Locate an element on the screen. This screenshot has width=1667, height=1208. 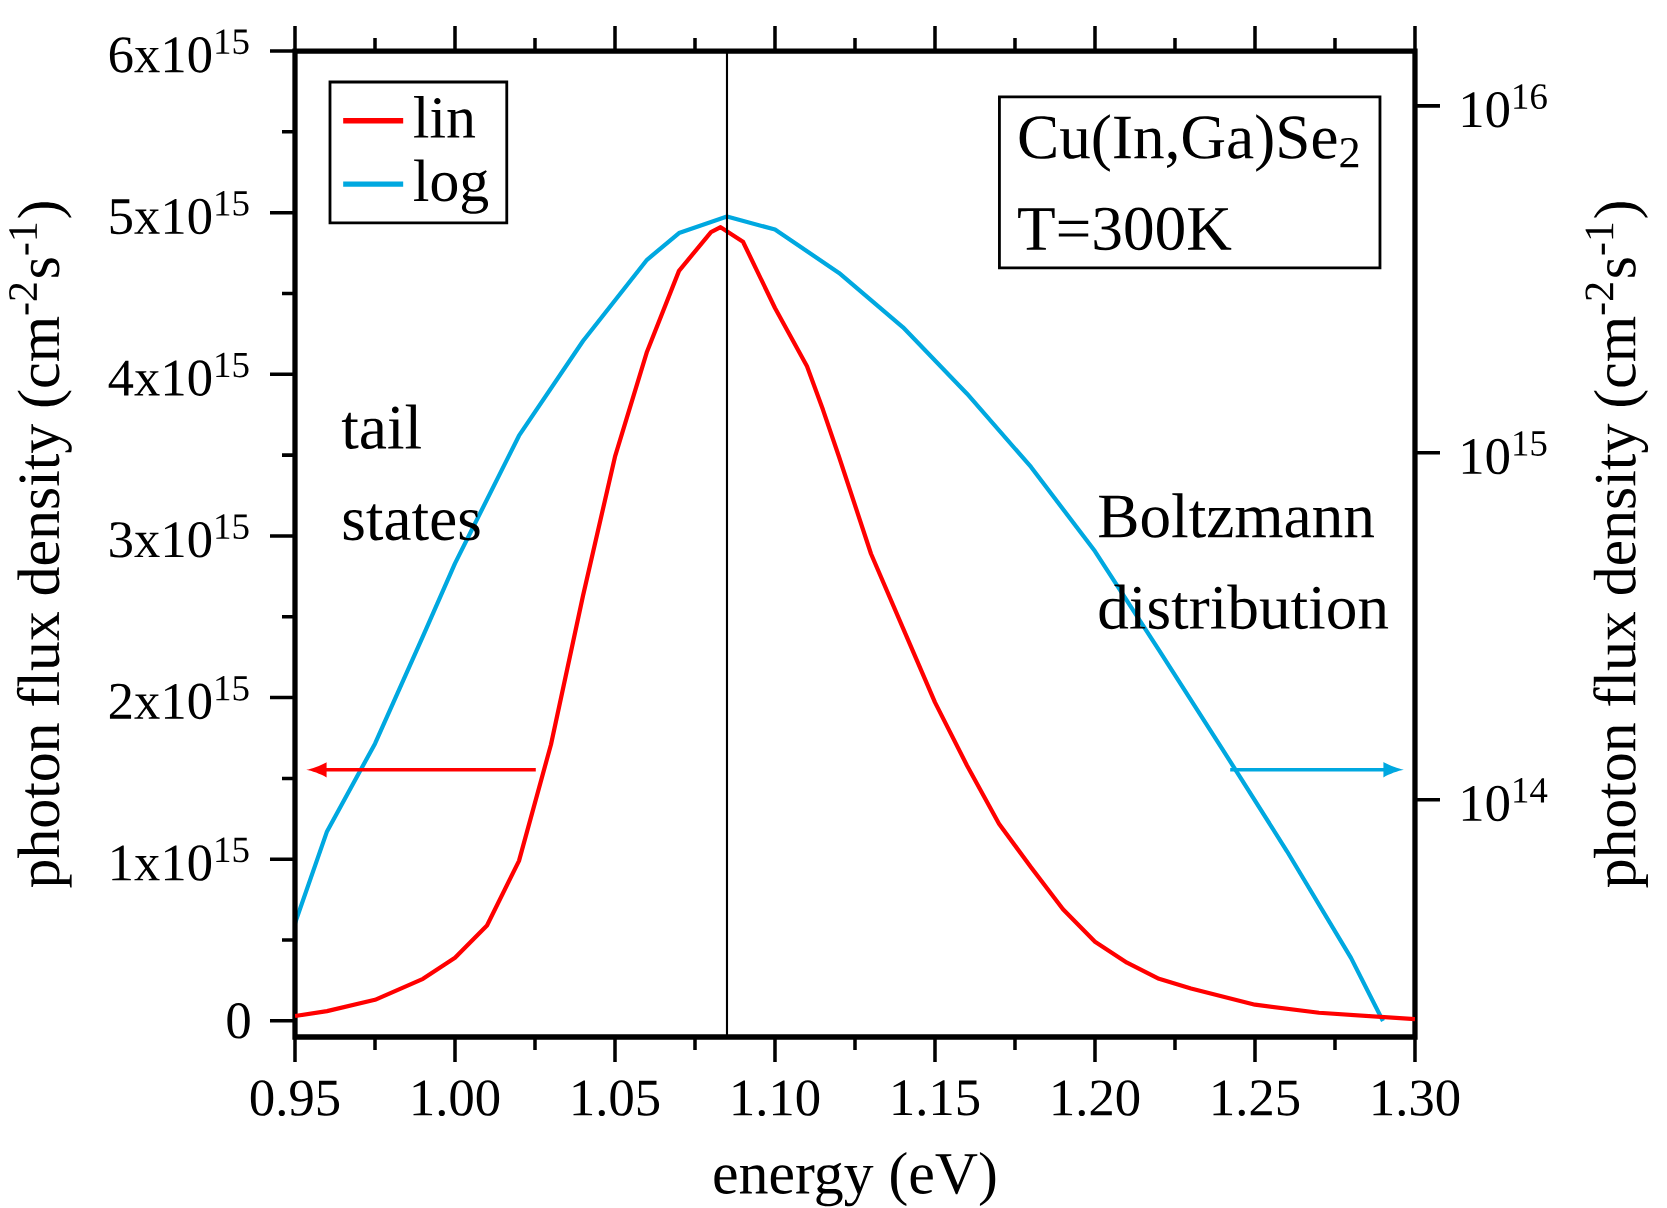
x-tick-label: 1.30 is located at coordinates (1416, 1098).